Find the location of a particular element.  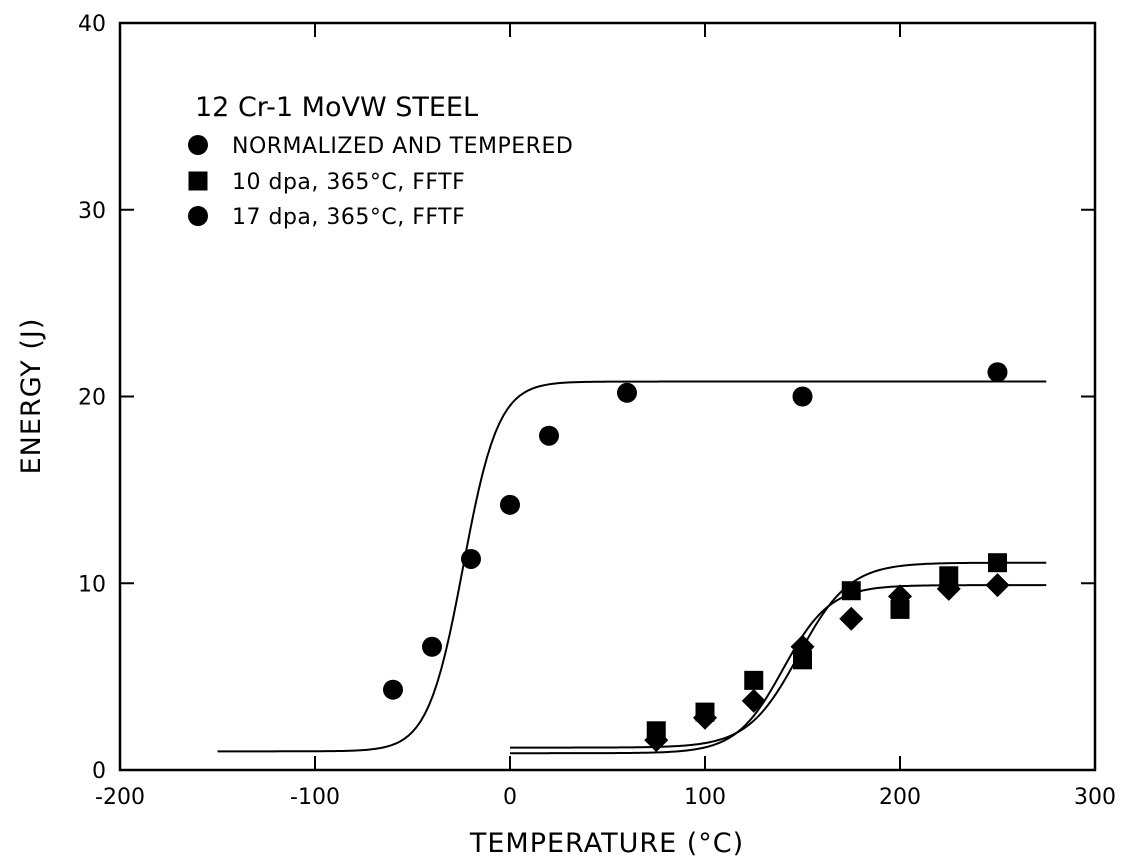

x-axis-title: TEMPERATURE (°C) is located at coordinates (606, 843).